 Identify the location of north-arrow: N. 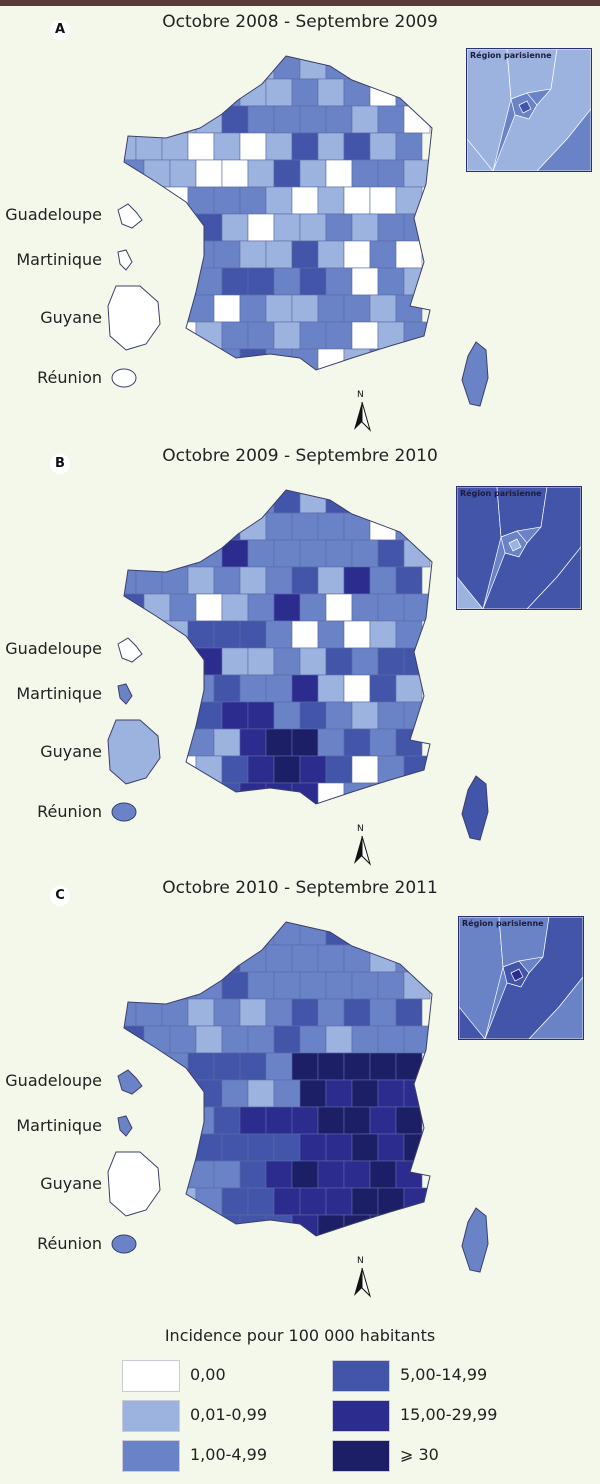
(362, 412).